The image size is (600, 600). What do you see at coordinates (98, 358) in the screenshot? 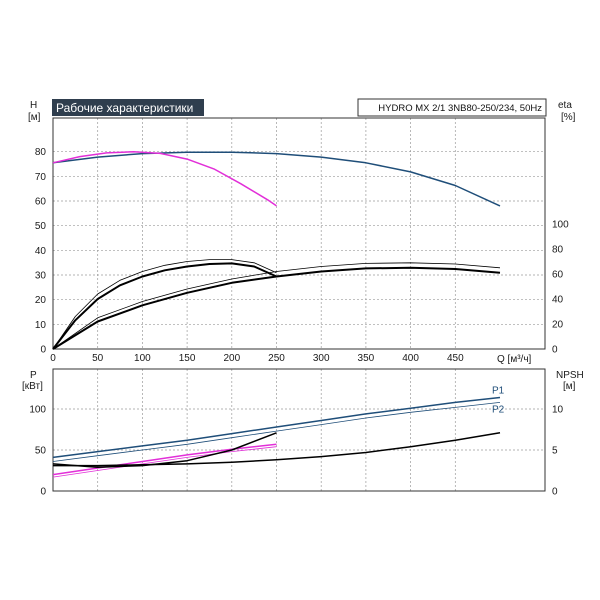
I see `x-tick-label: 50` at bounding box center [98, 358].